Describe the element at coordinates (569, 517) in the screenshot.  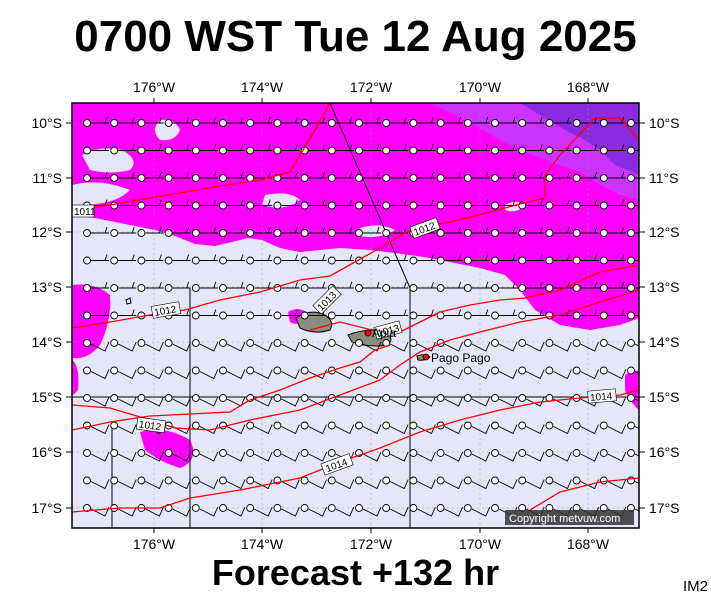
I see `copyright-badge: Copyright metvuw.com` at that location.